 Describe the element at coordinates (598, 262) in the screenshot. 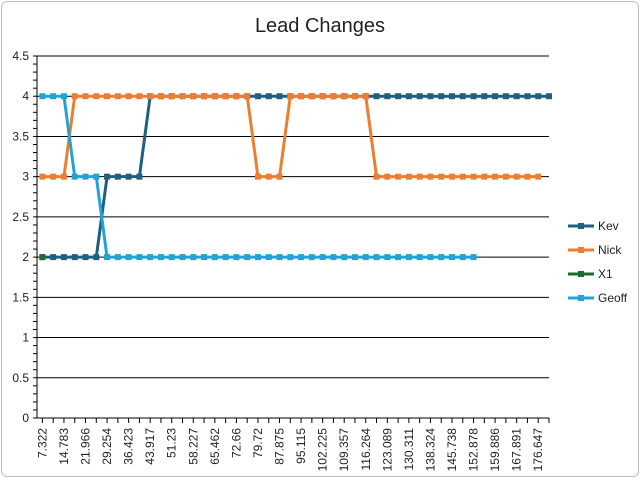

I see `legend: Kev Nick X1 Geoff` at that location.